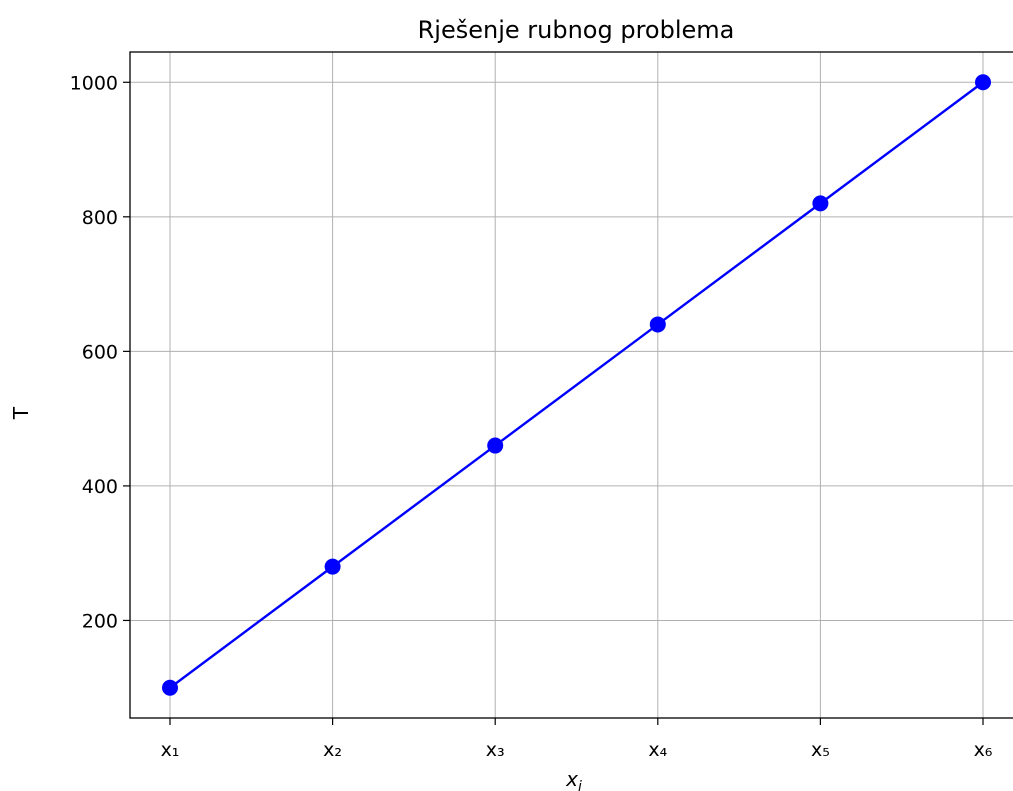 The width and height of the screenshot is (1013, 791). I want to click on y-axis-label: T, so click(21, 413).